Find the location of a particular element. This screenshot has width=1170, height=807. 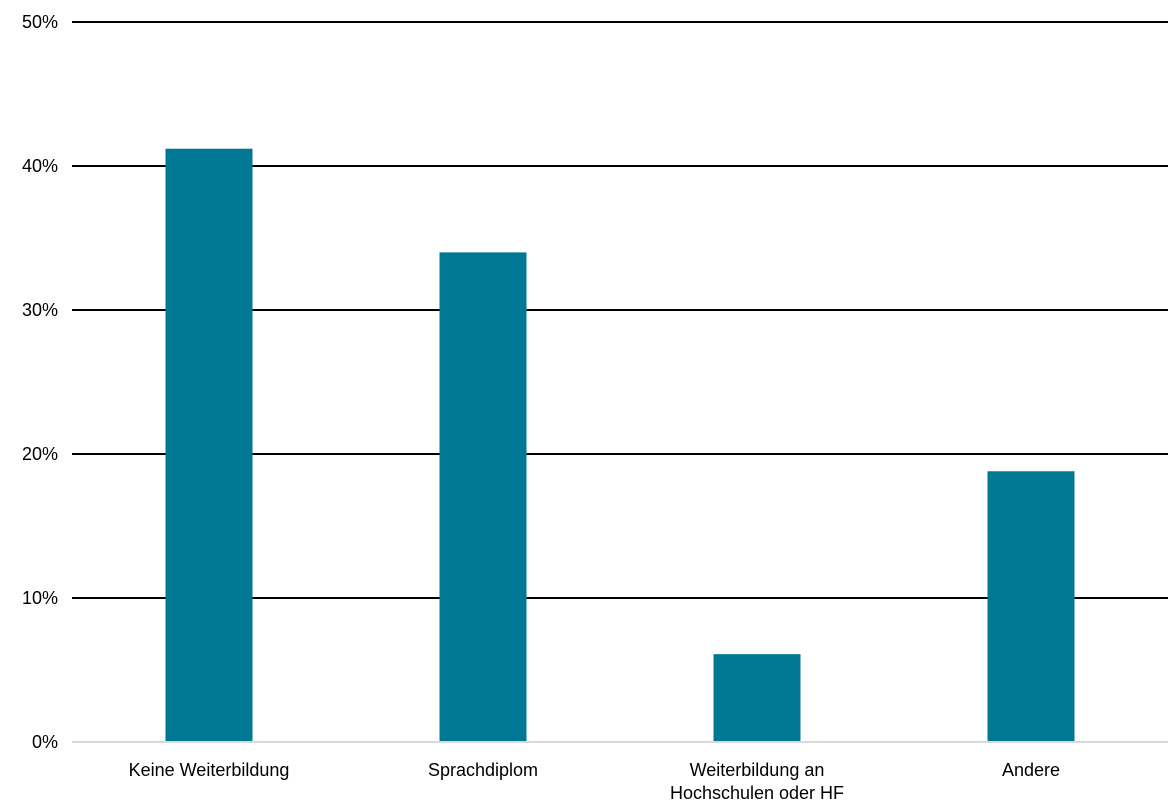

x-category-label: Sprachdiplom is located at coordinates (483, 770).